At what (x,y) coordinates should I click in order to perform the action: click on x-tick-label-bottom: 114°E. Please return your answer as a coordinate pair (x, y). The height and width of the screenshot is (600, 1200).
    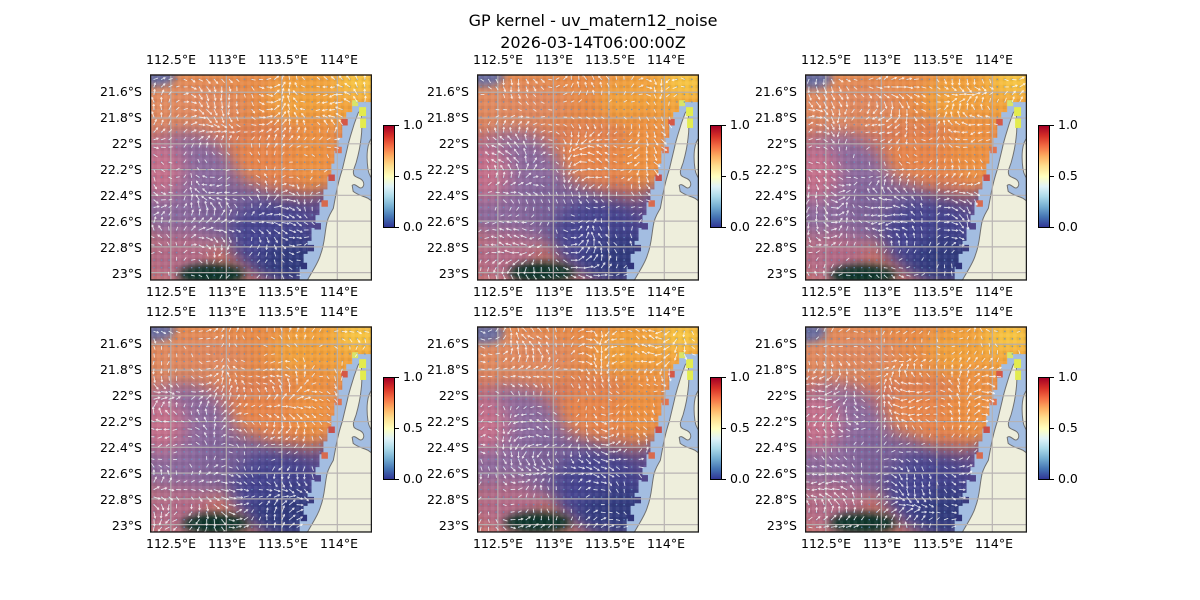
    Looking at the image, I should click on (993, 291).